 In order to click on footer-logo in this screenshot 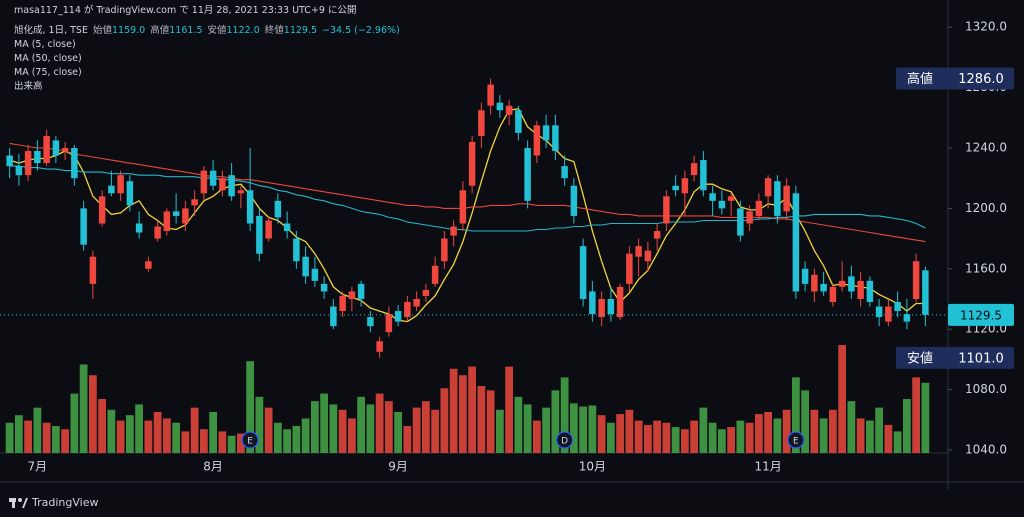, I will do `click(18, 503)`.